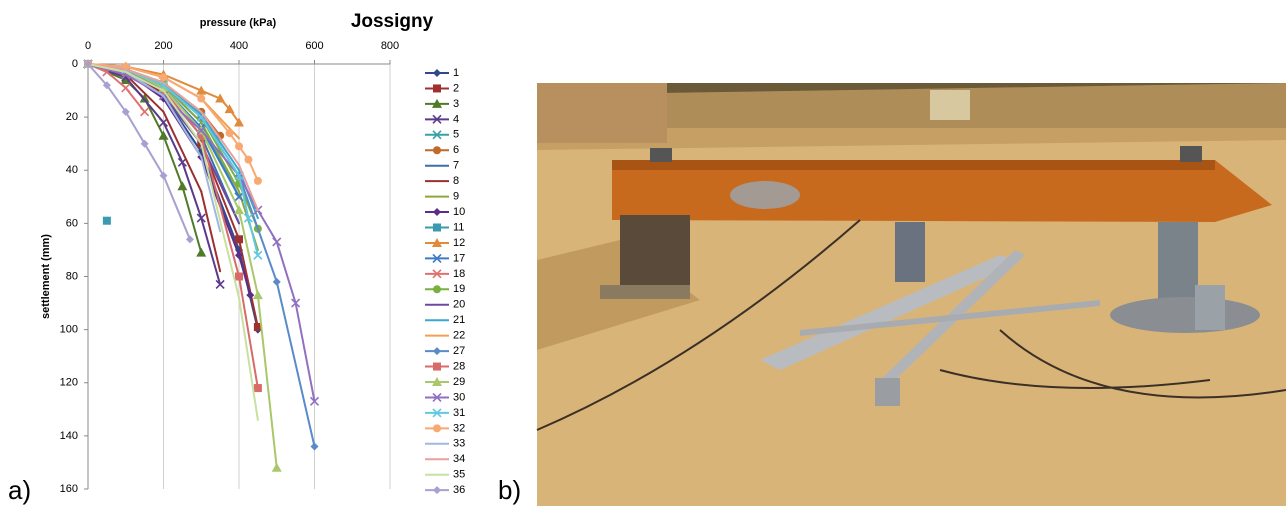  What do you see at coordinates (459, 397) in the screenshot?
I see `legend-label: 30` at bounding box center [459, 397].